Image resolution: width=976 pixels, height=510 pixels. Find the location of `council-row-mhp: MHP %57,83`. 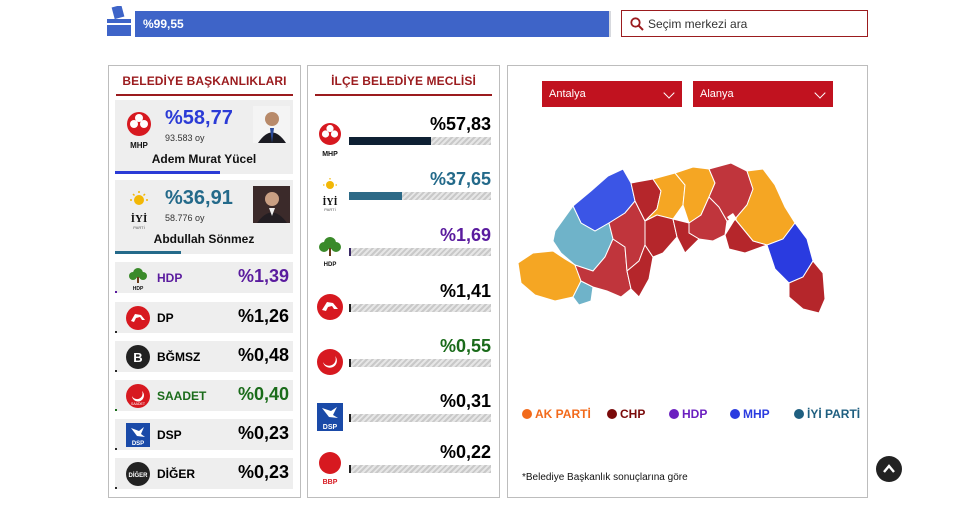

council-row-mhp: MHP %57,83 is located at coordinates (404, 139).